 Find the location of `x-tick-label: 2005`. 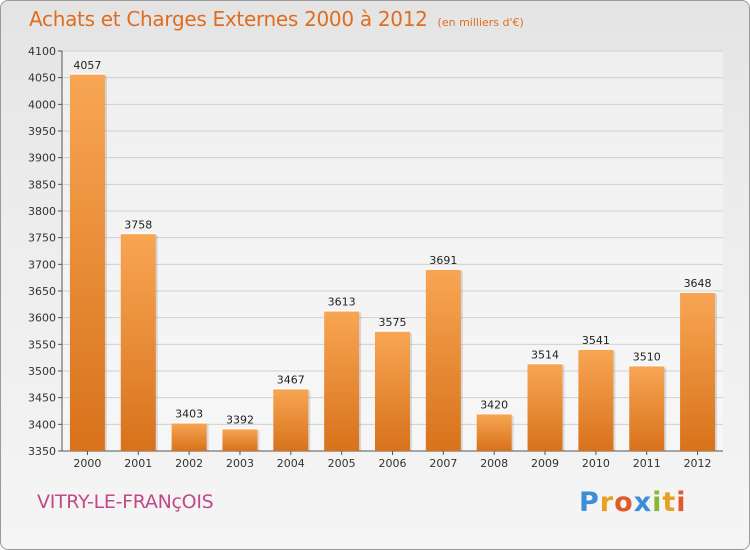

x-tick-label: 2005 is located at coordinates (342, 463).